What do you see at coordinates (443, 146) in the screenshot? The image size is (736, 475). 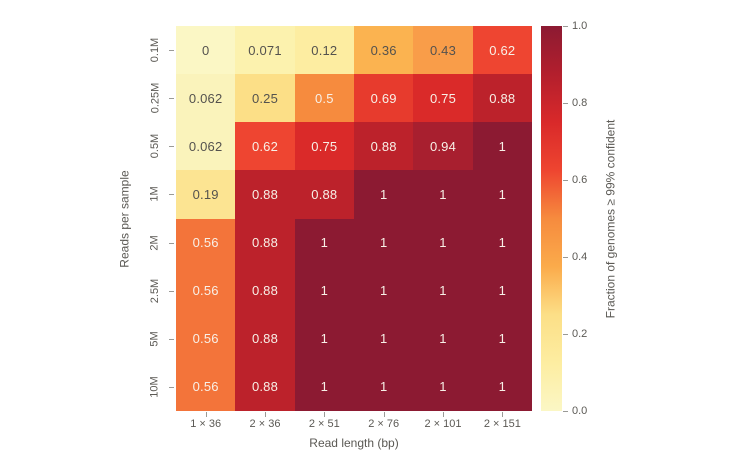 I see `heatmap-cell: 0.94` at bounding box center [443, 146].